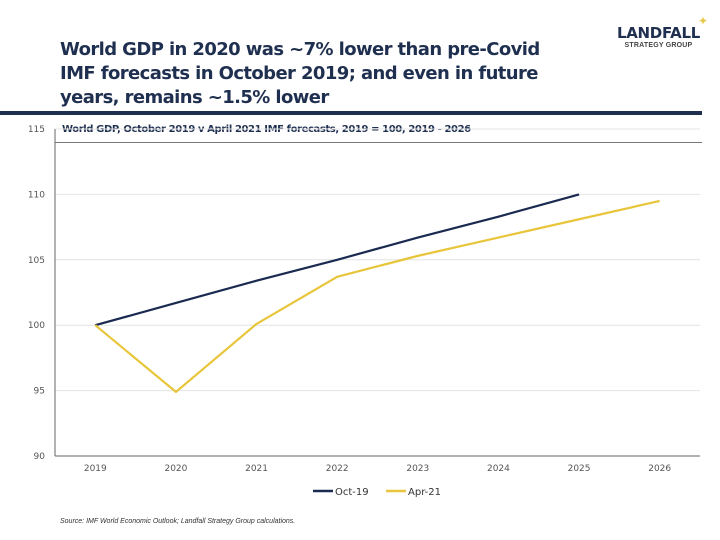 The image size is (720, 540). What do you see at coordinates (36, 326) in the screenshot?
I see `y-tick-label: 100` at bounding box center [36, 326].